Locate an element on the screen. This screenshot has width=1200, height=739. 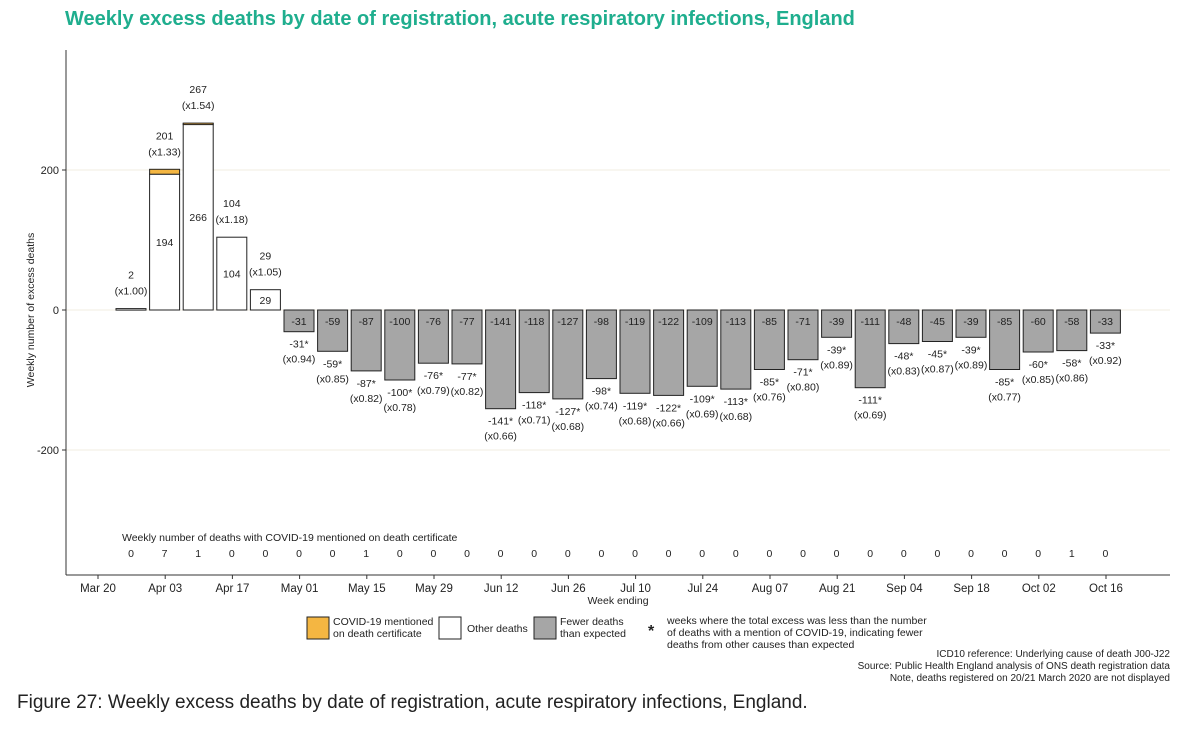
x-tick-label: Sep 04 is located at coordinates (904, 589).